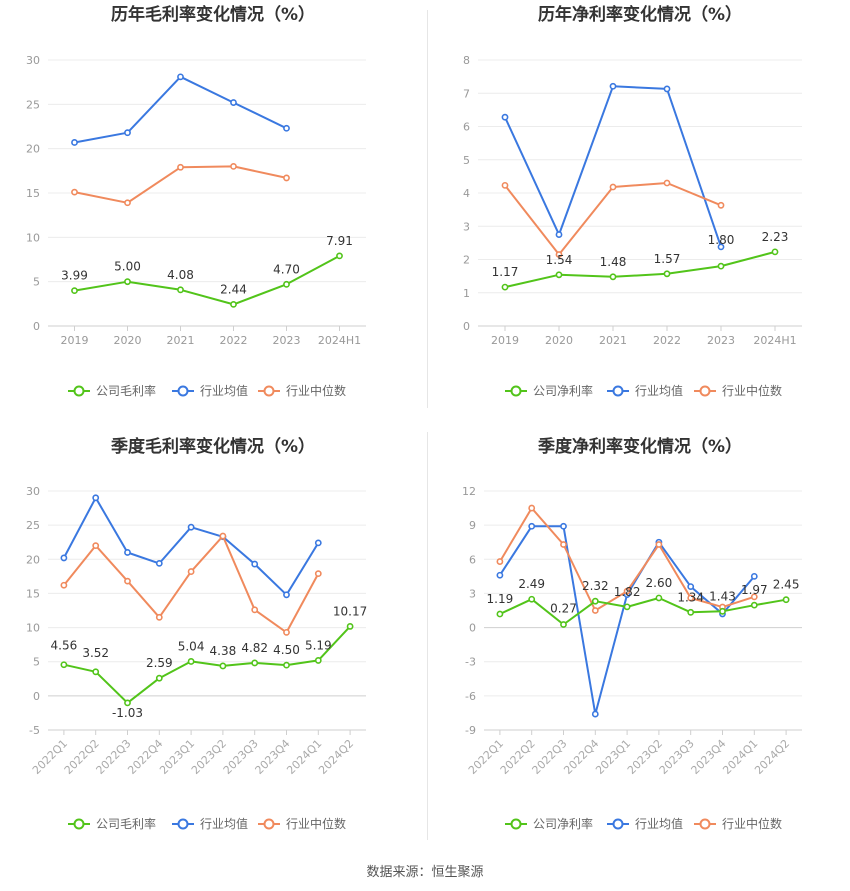  I want to click on y-tick-label: -5, so click(34, 730).